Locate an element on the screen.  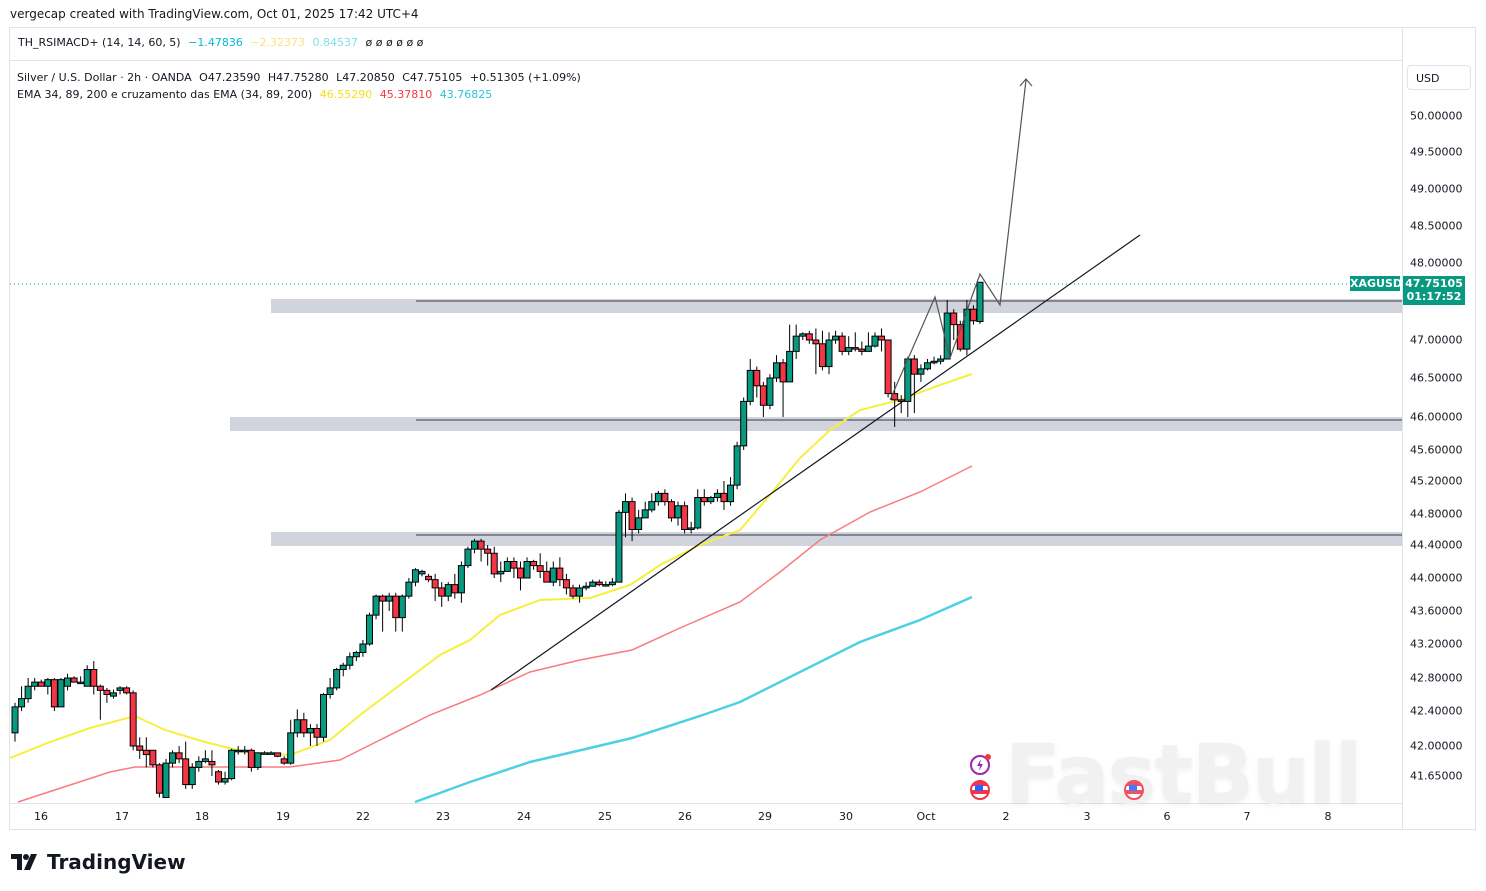
ohlc-low: L47.20850 is located at coordinates (365, 77).